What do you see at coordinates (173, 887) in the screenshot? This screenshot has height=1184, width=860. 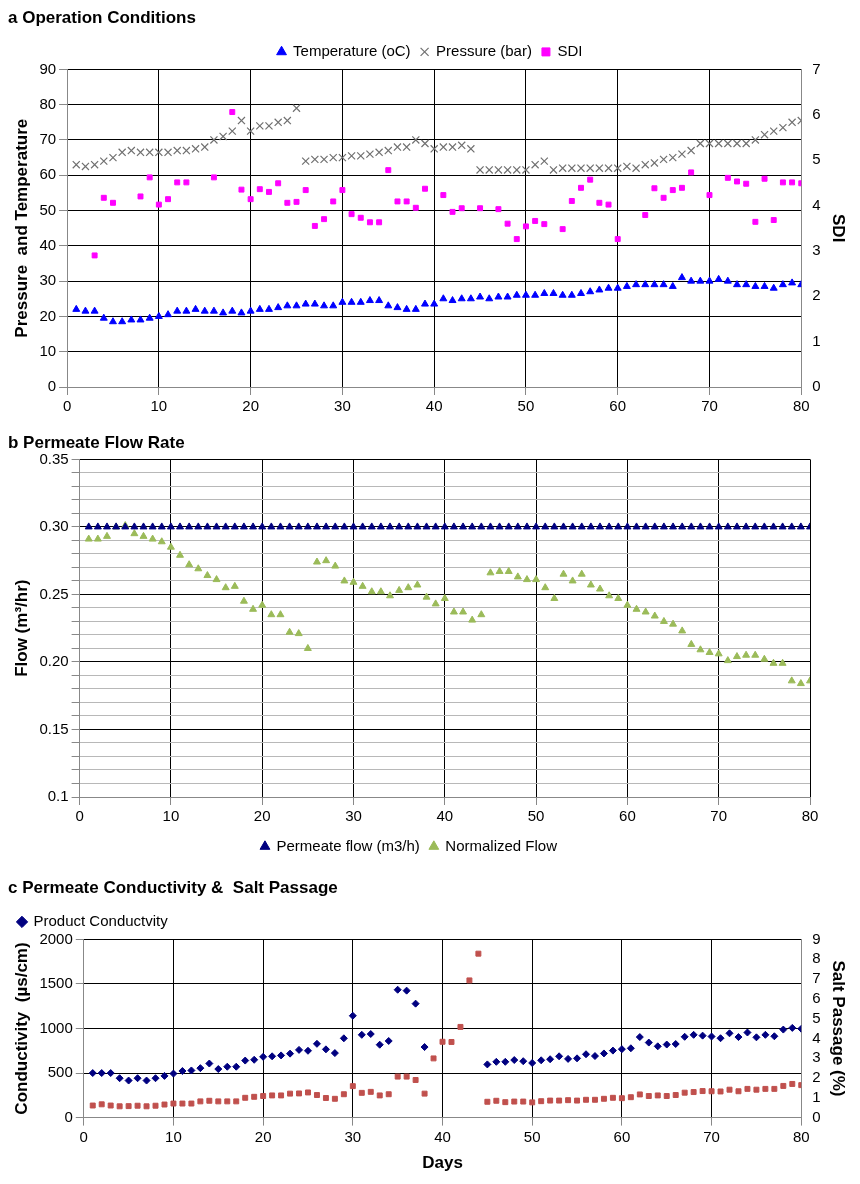 I see `chart-title: c Permeate Conductivity & Salt Passage` at bounding box center [173, 887].